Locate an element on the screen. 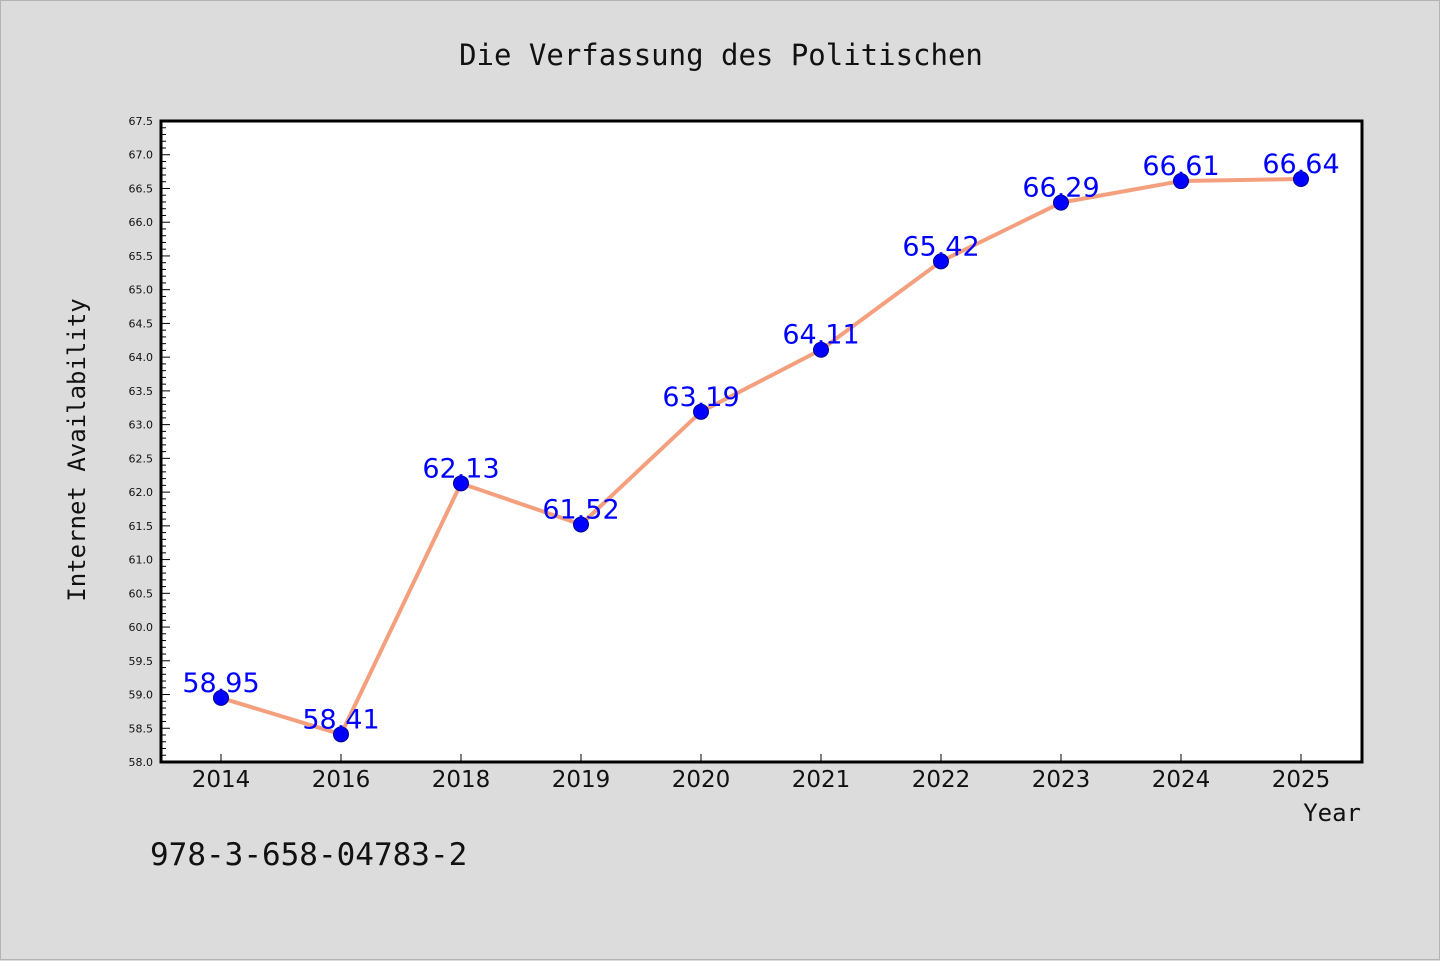  x-tick-label: 2018 is located at coordinates (461, 780).